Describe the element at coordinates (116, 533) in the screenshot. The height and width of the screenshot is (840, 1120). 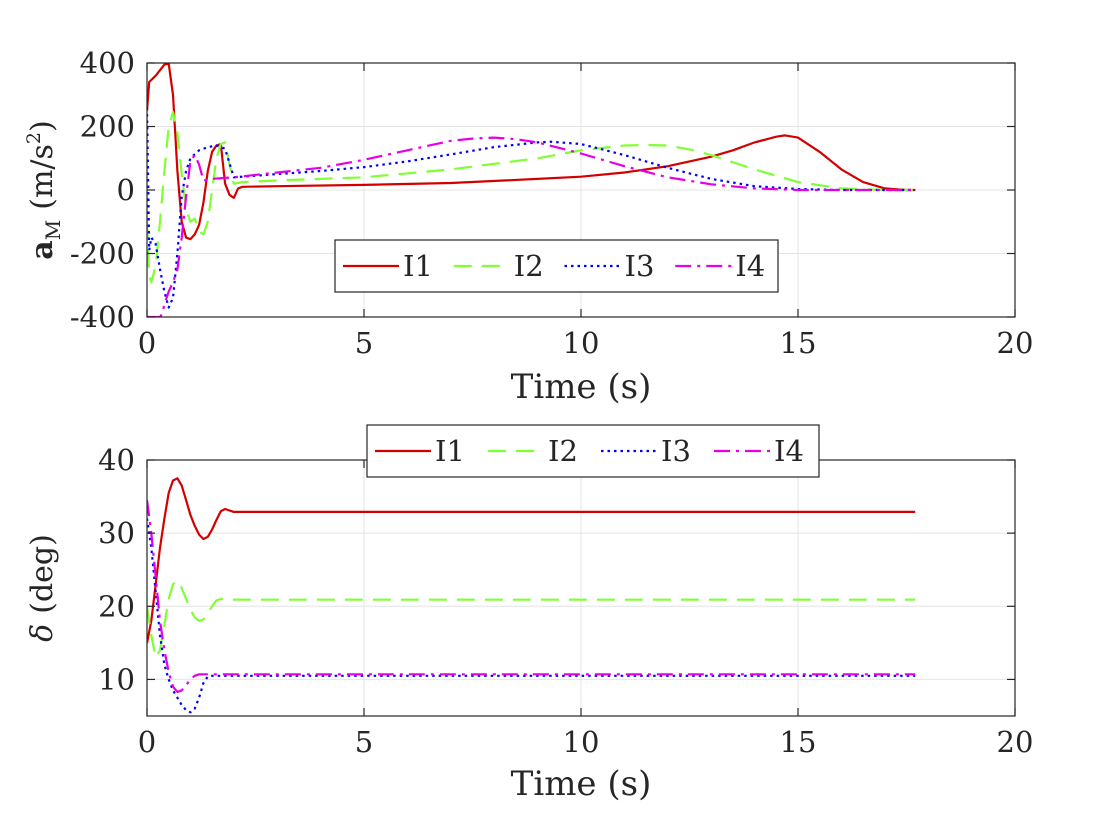
I see `y-tick-label: 30` at that location.